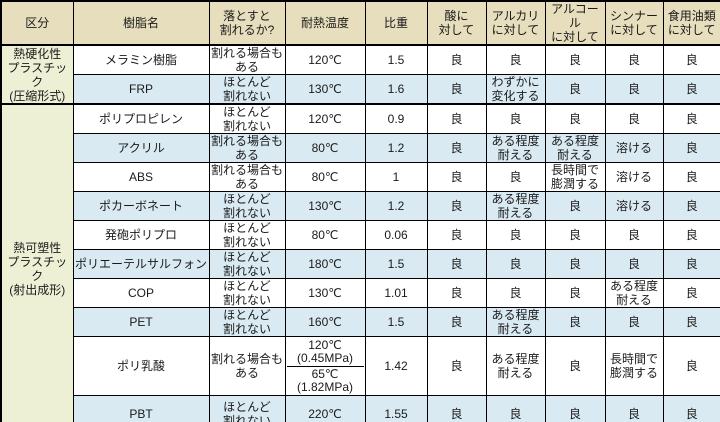  What do you see at coordinates (634, 177) in the screenshot?
I see `thinner-cell: 溶ける` at bounding box center [634, 177].